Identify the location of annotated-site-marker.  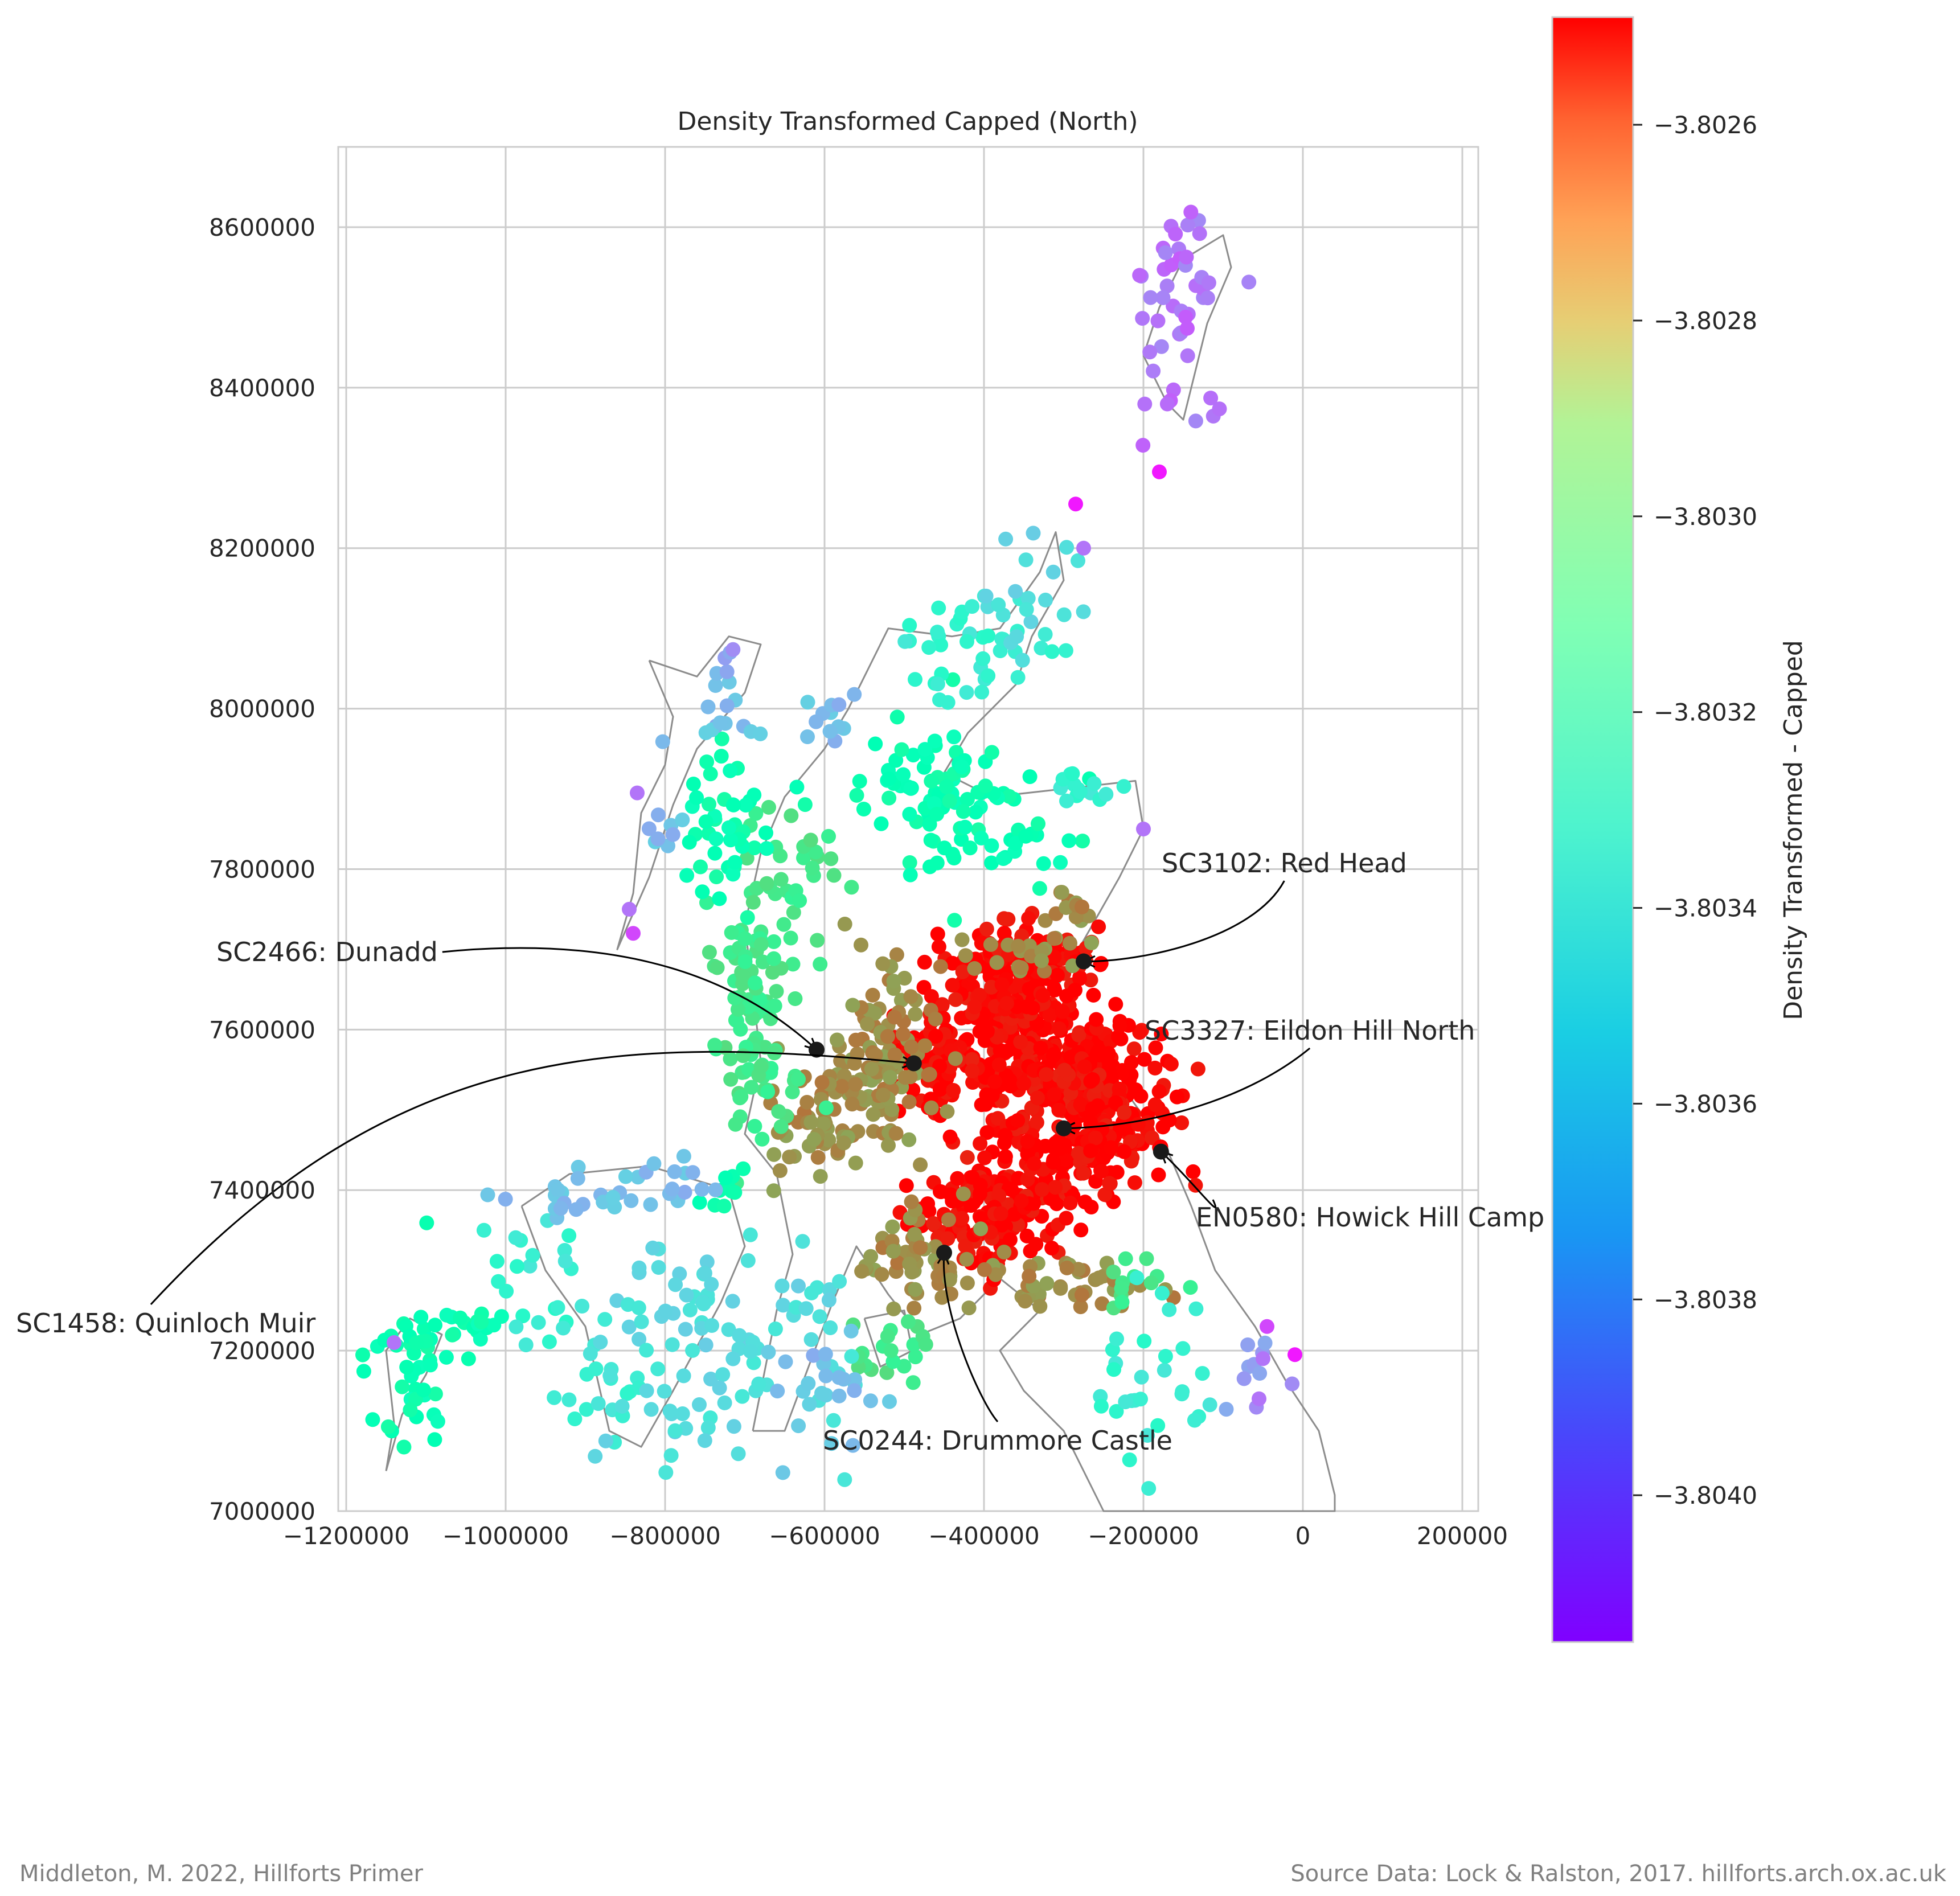
(1064, 1128).